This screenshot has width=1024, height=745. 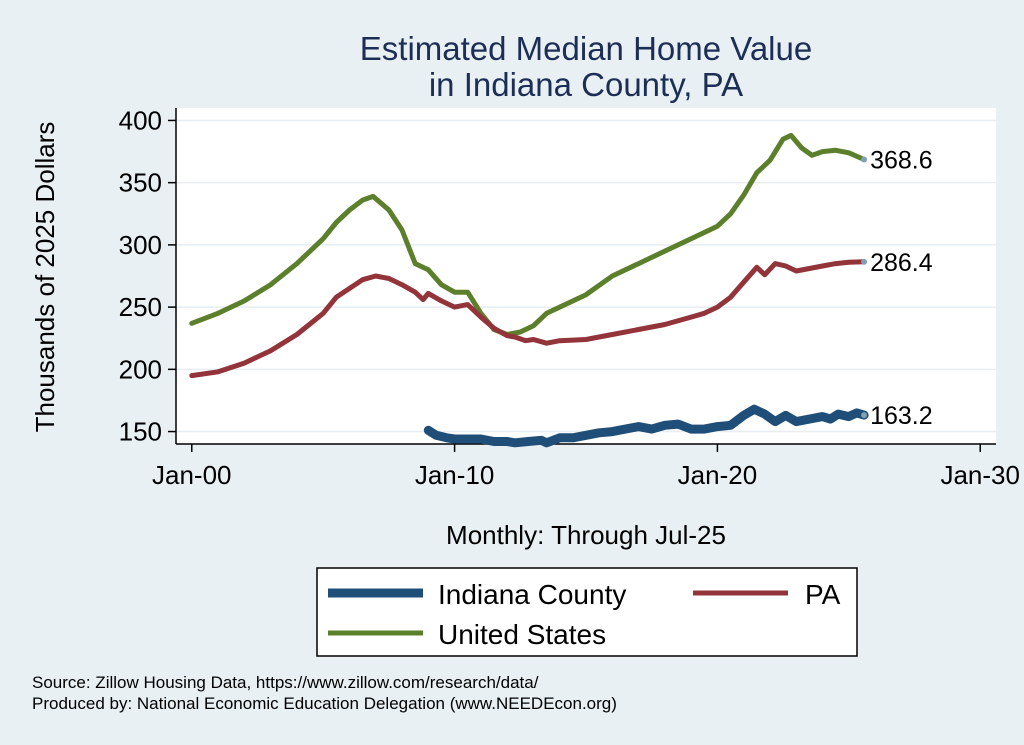 I want to click on x-tick-label: Jan-20, so click(x=718, y=475).